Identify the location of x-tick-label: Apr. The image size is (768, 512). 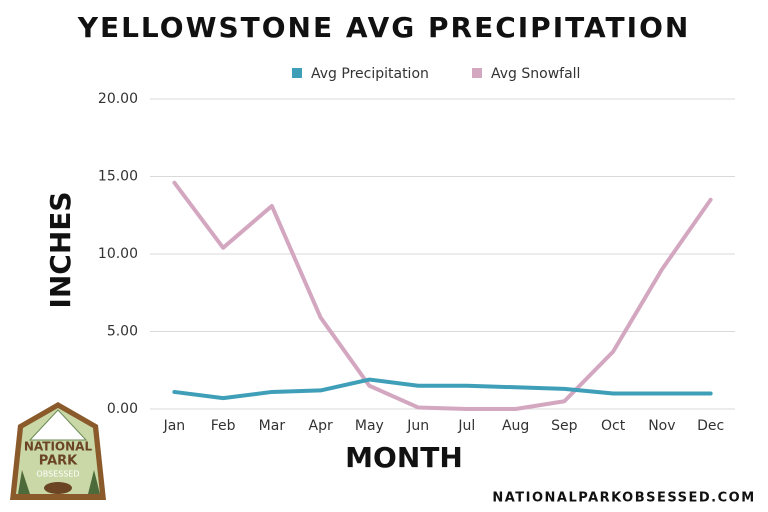
(321, 426).